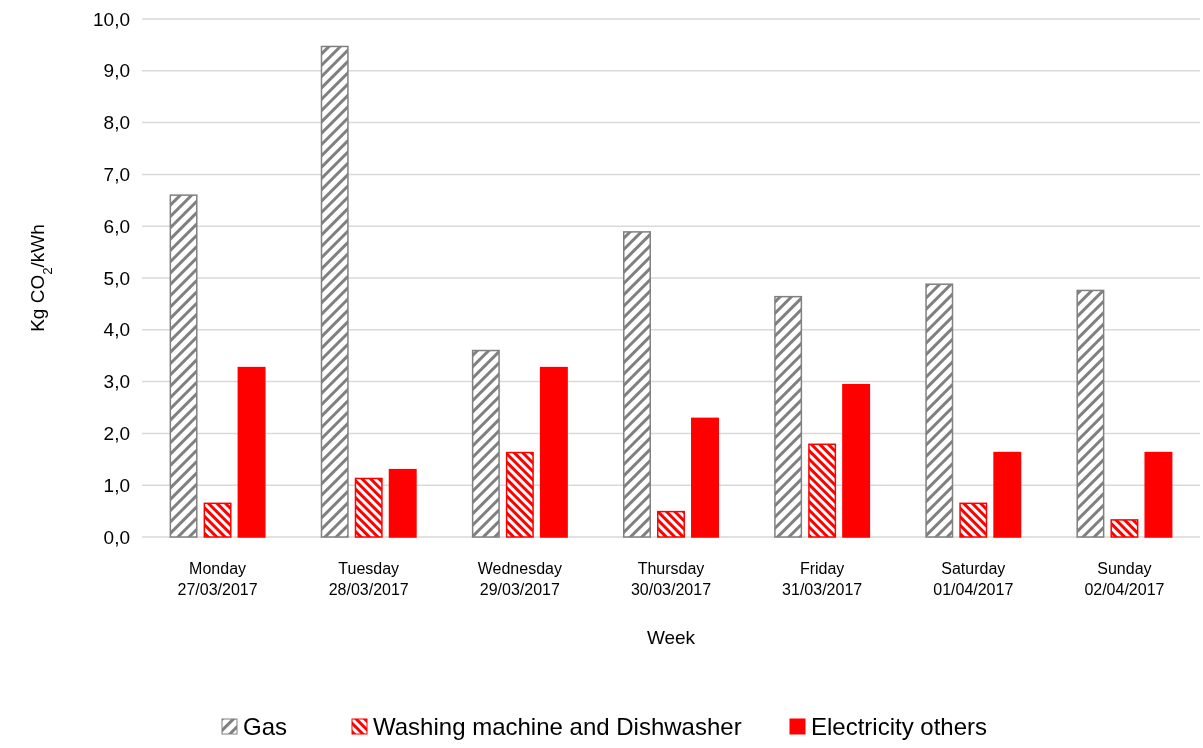  I want to click on y-tick-label: 10,0, so click(111, 19).